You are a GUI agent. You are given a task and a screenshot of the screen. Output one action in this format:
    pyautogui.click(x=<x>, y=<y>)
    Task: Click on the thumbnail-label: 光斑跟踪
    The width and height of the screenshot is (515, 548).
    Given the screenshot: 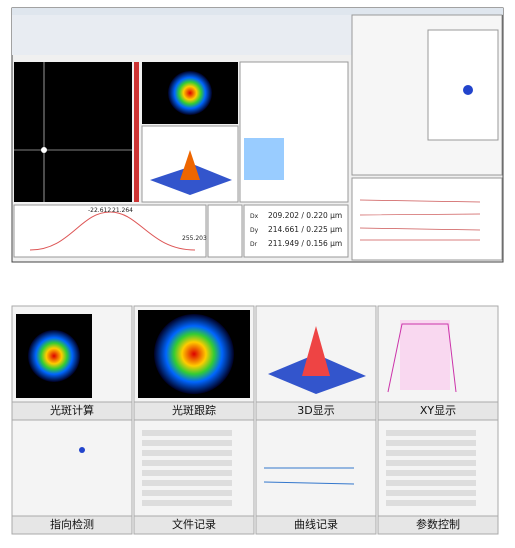 What is the action you would take?
    pyautogui.click(x=194, y=410)
    